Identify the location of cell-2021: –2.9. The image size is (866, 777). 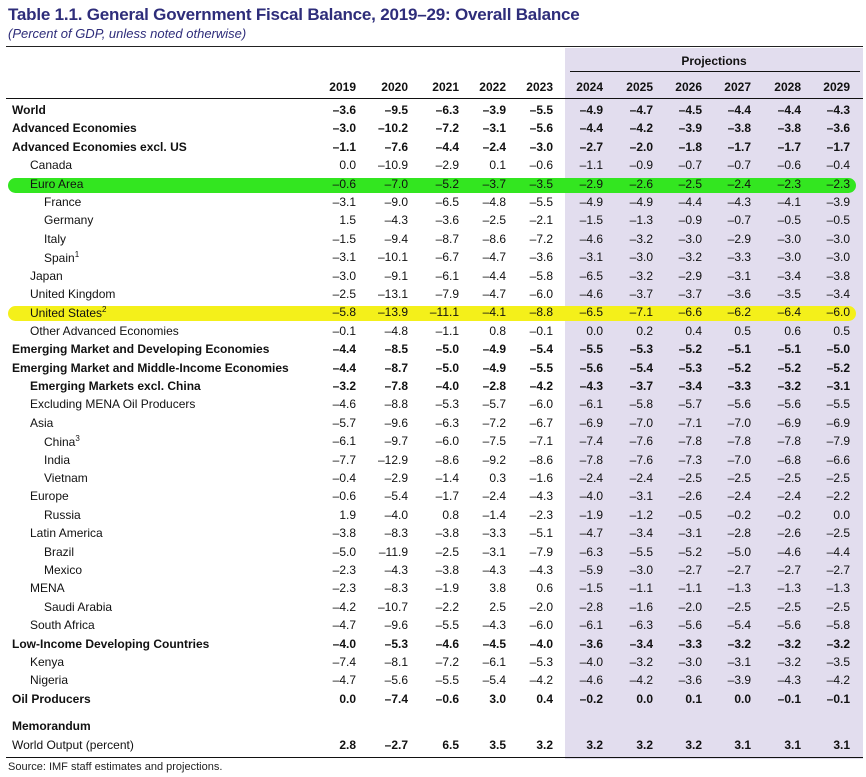
(447, 165).